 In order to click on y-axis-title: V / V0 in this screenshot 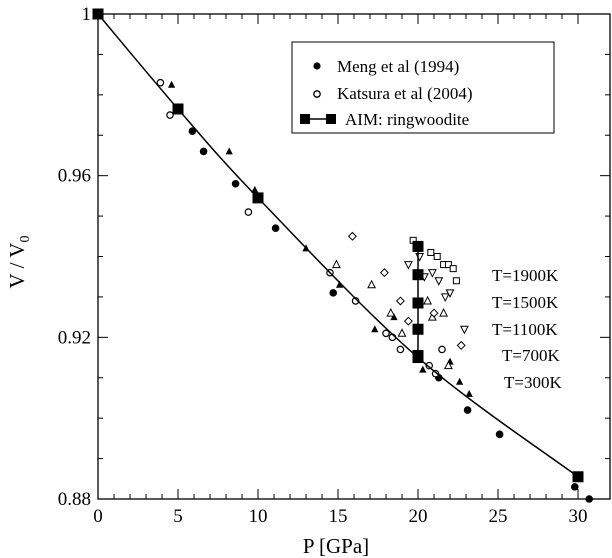, I will do `click(19, 262)`.